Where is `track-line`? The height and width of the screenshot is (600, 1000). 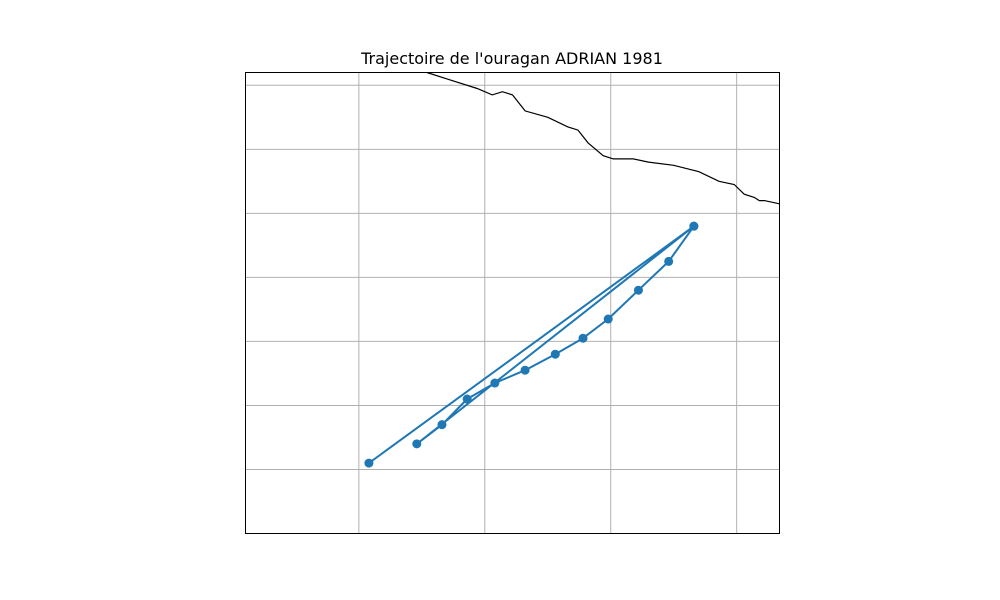
track-line is located at coordinates (531, 344).